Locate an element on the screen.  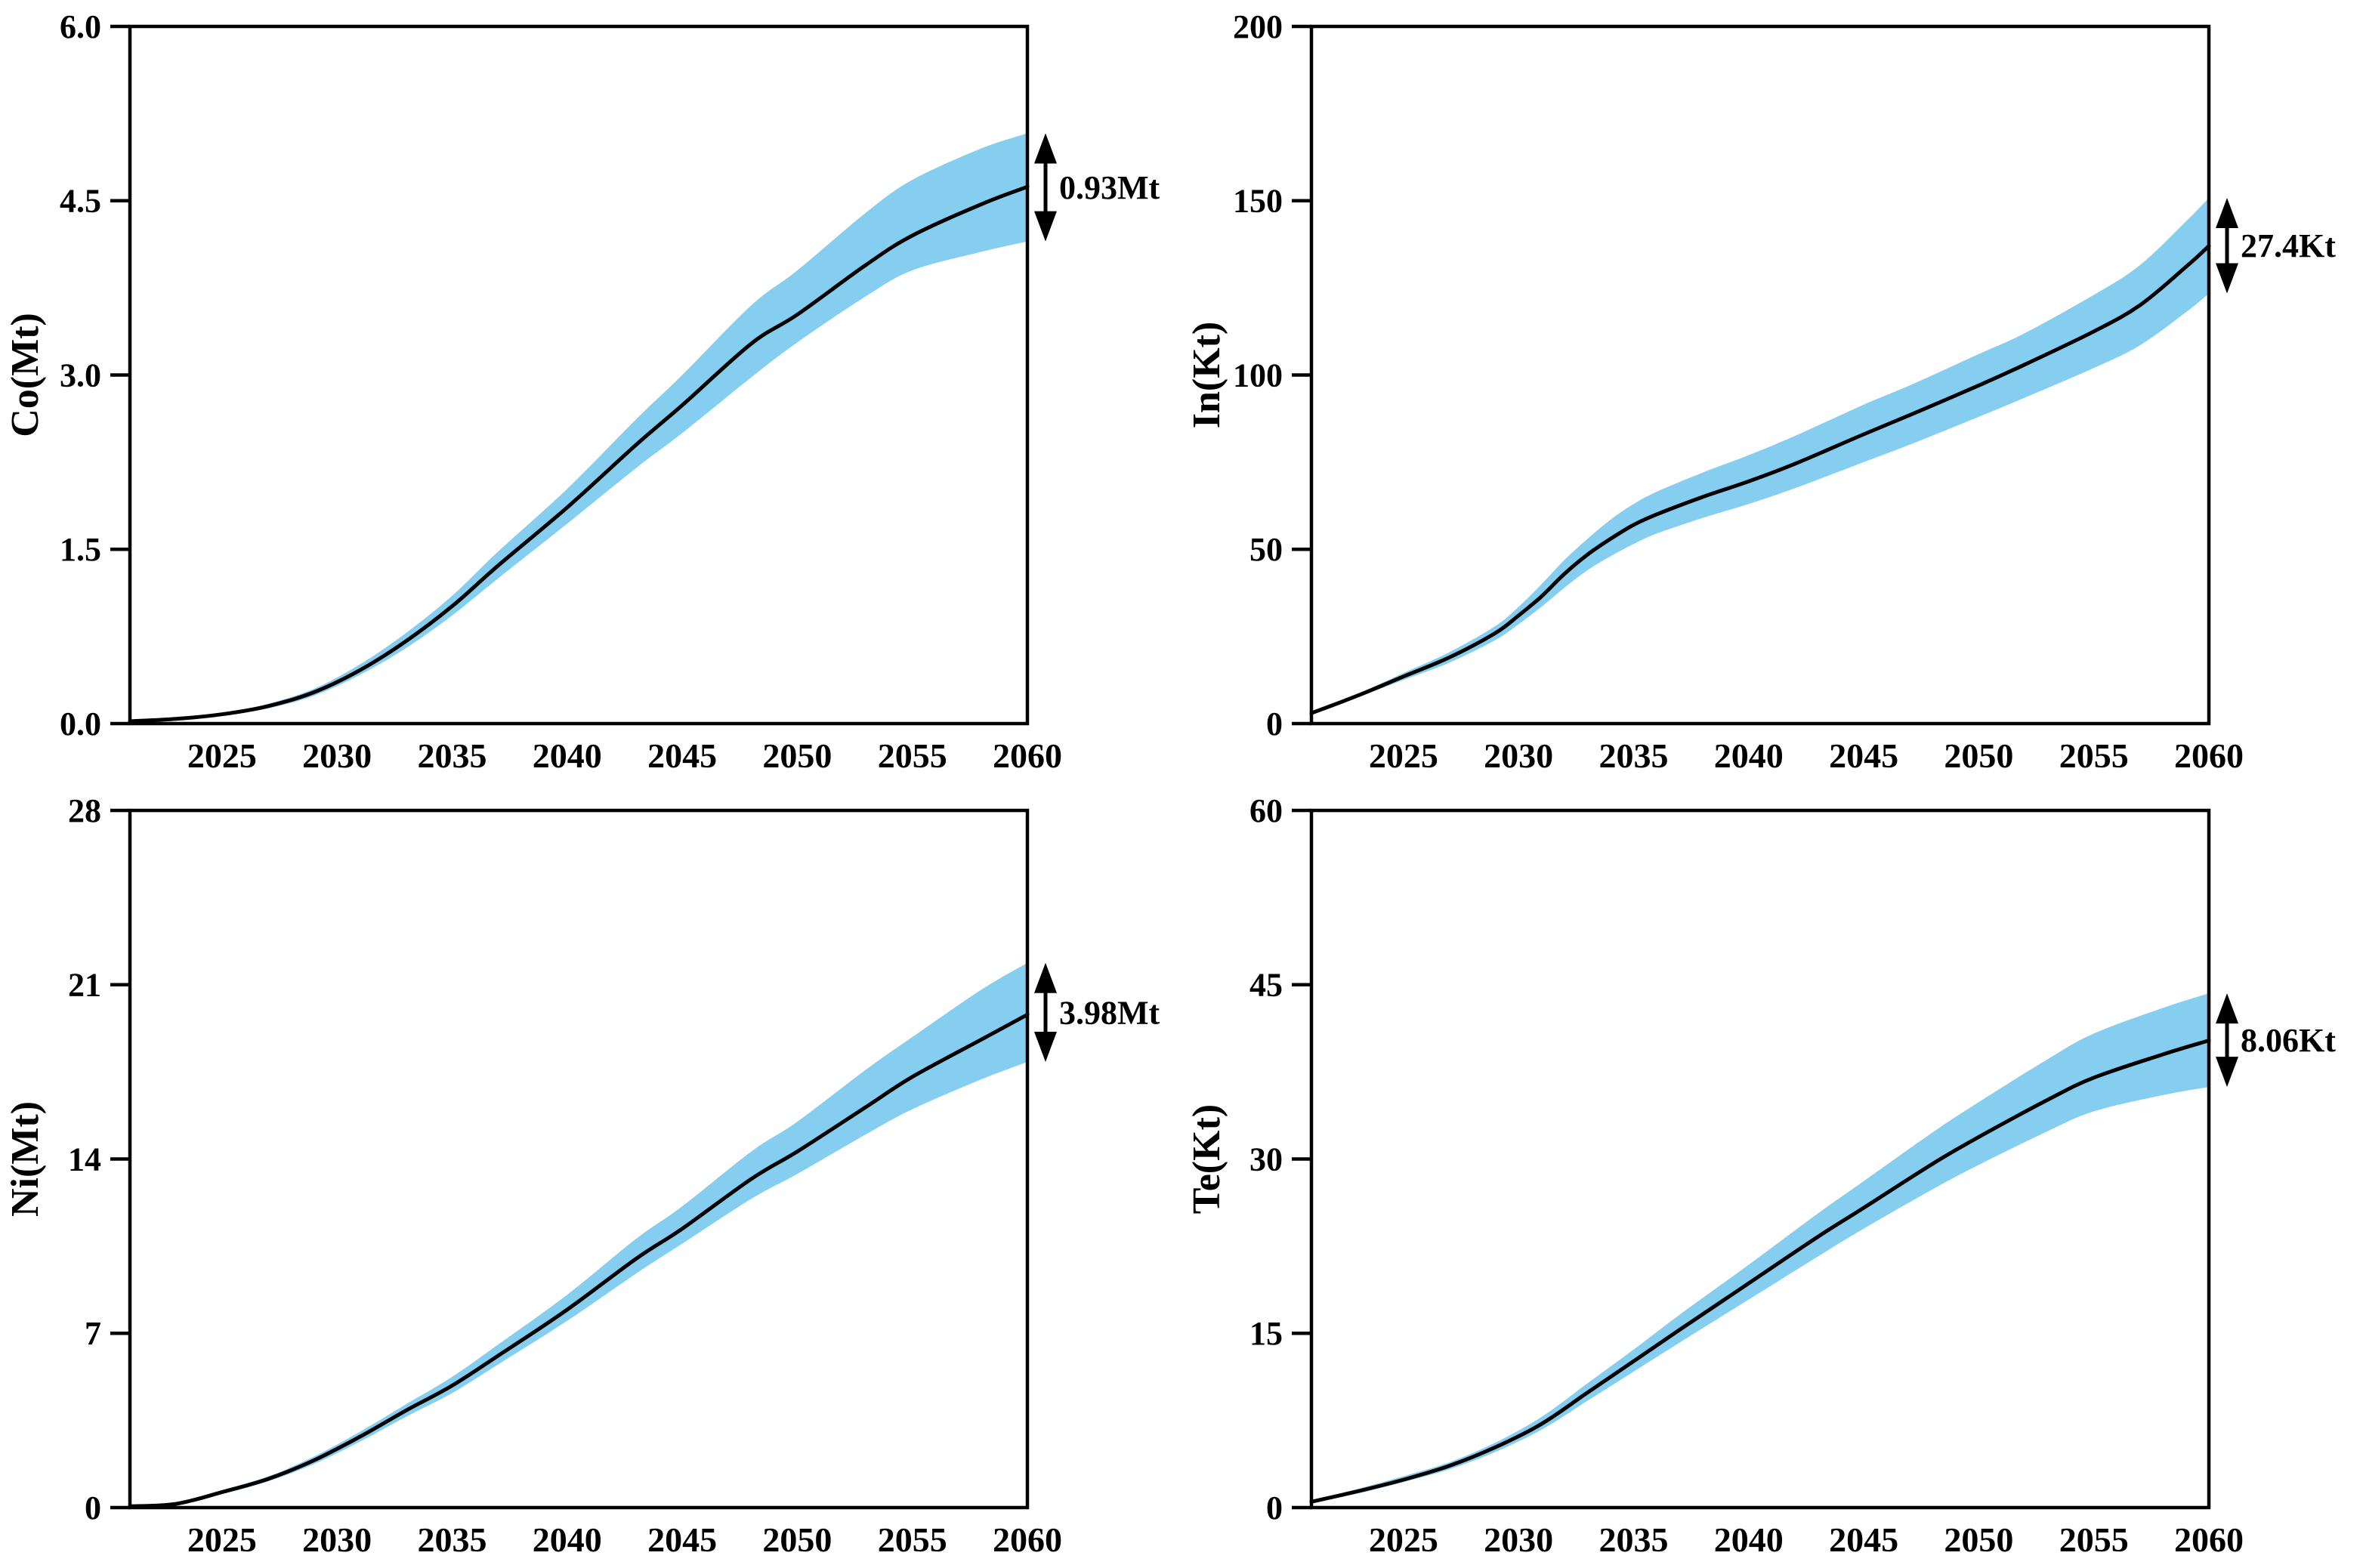
y-tick-label: 0.0 is located at coordinates (80, 723).